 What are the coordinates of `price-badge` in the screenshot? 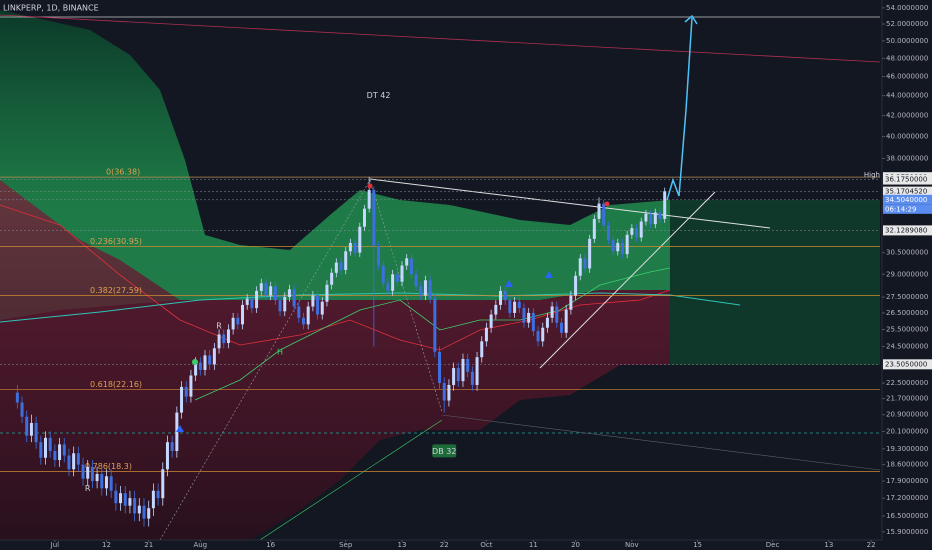 It's located at (907, 199).